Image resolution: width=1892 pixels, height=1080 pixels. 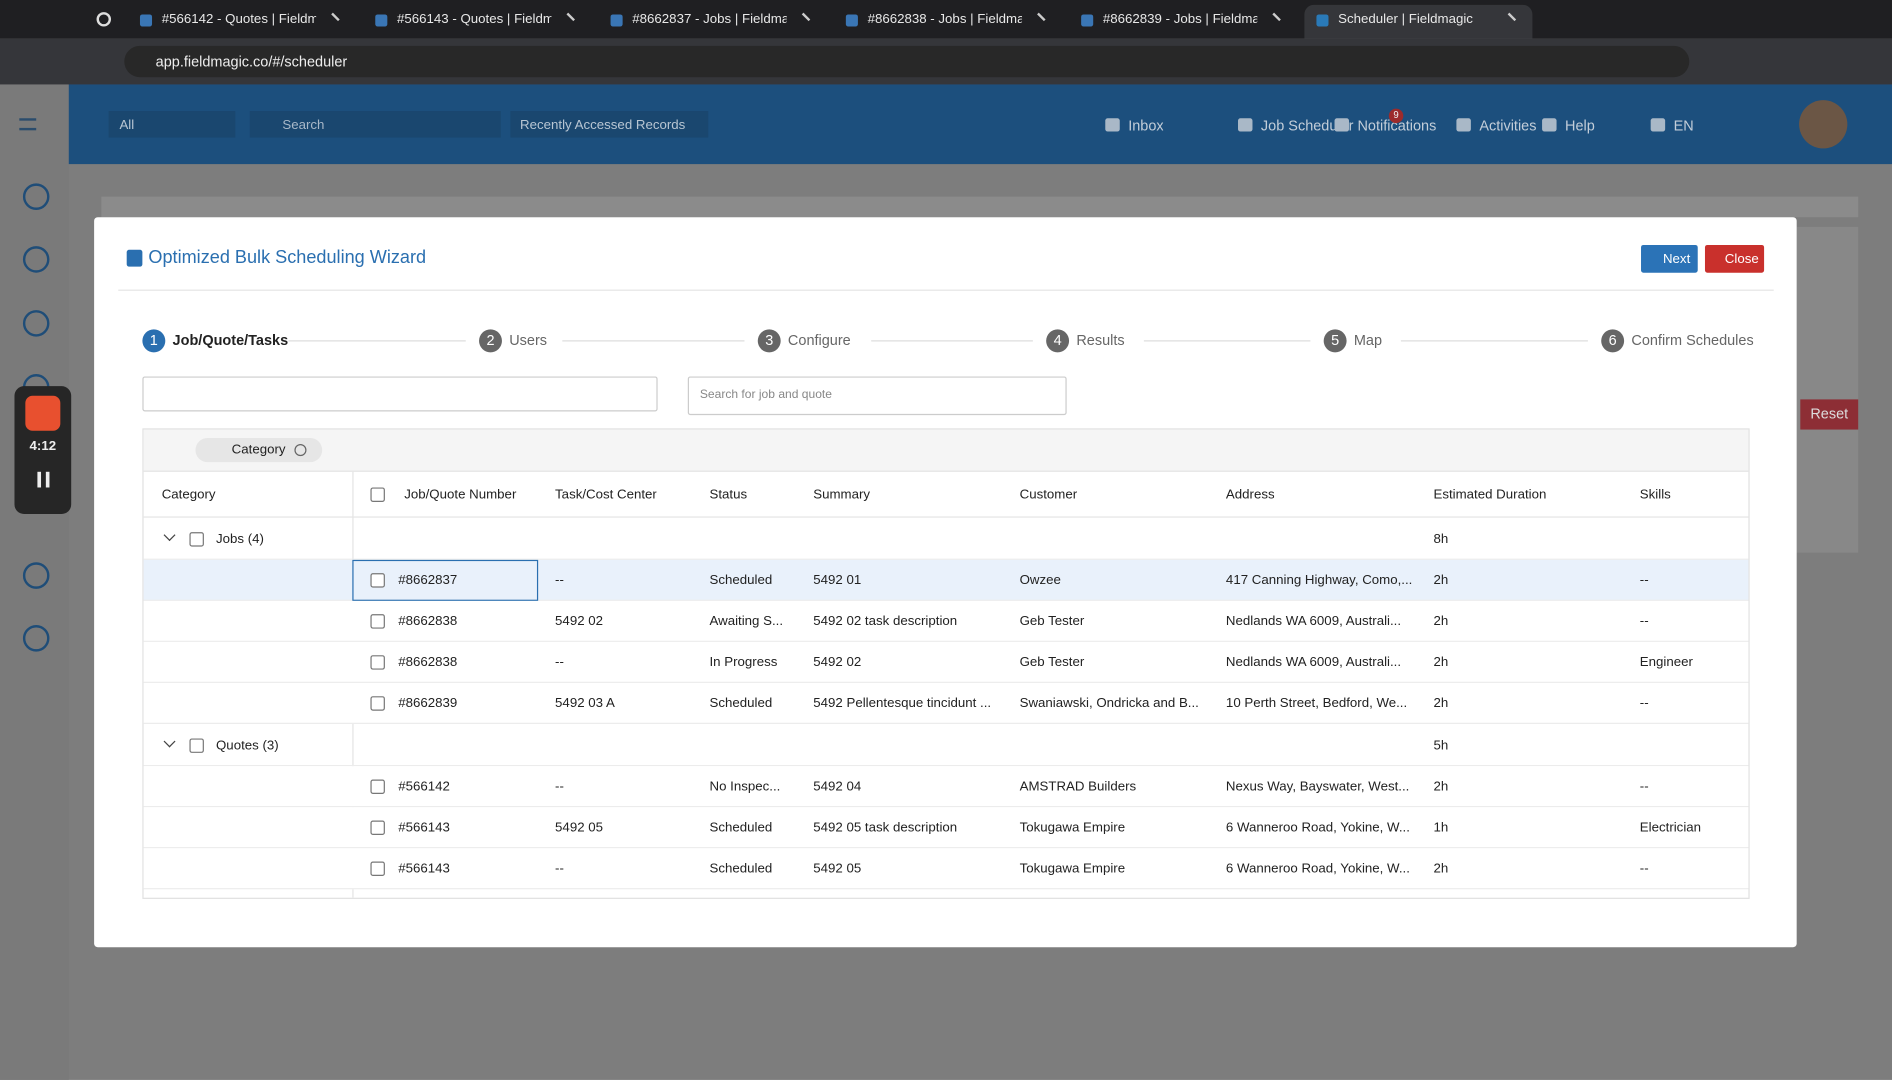 I want to click on chip-label: Category, so click(x=258, y=450).